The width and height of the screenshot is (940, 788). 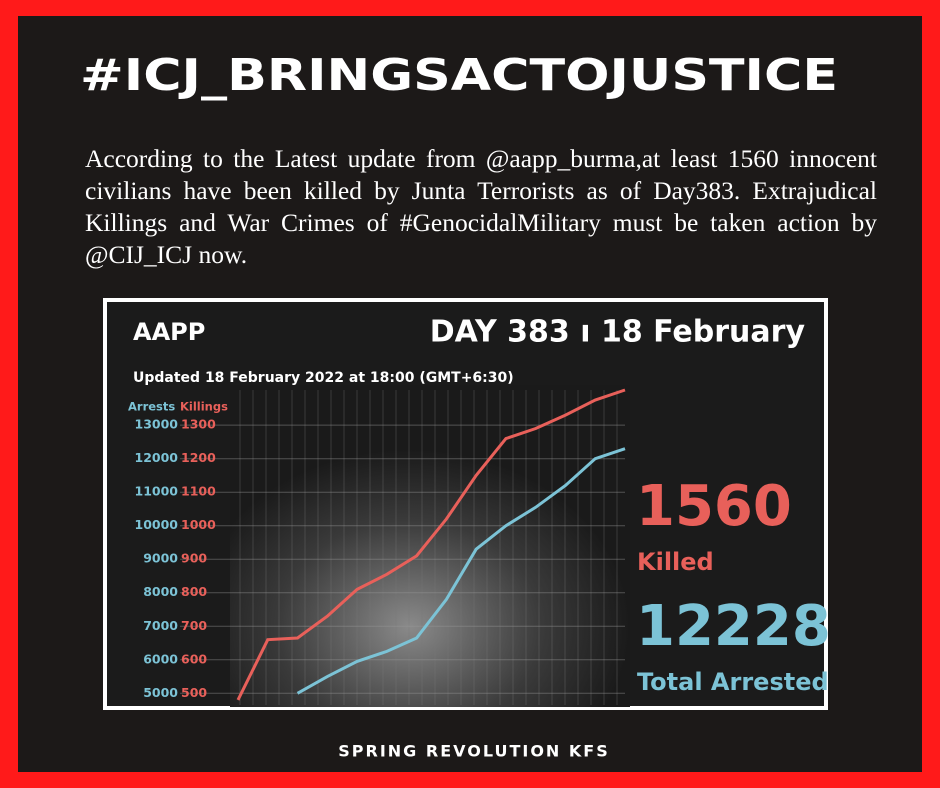 What do you see at coordinates (473, 751) in the screenshot?
I see `footer: SPRING REVOLUTION KFS` at bounding box center [473, 751].